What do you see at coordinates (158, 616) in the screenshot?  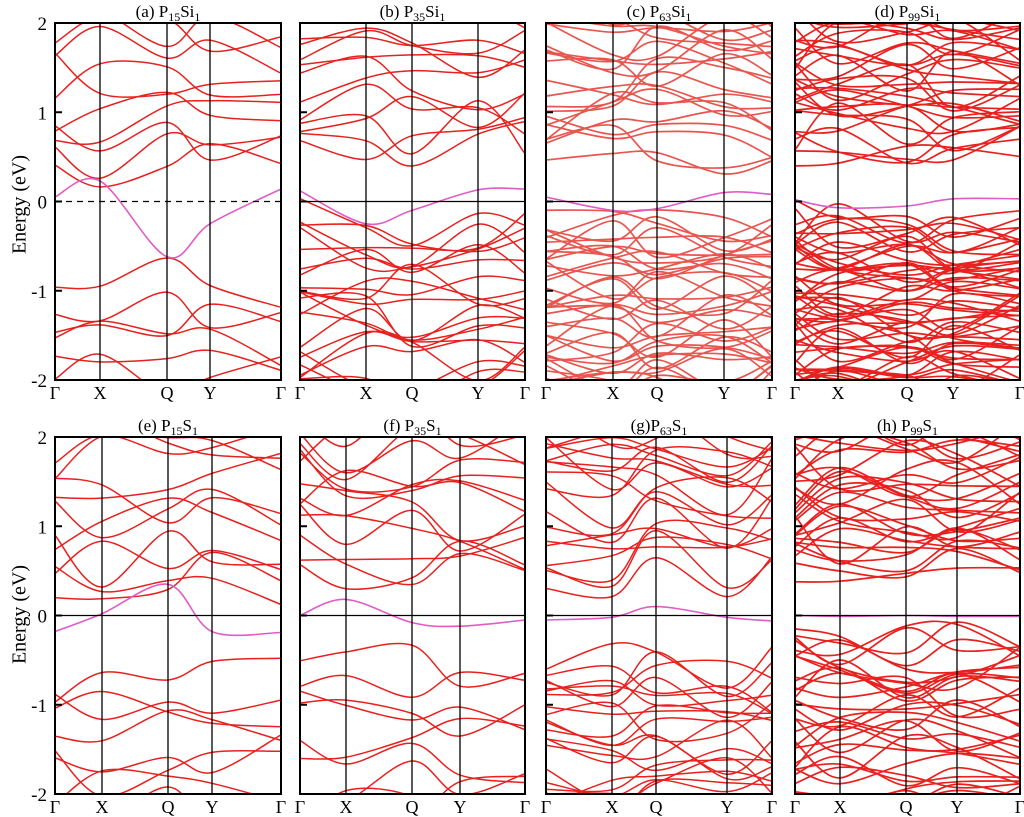 I see `panel-e: -2 -1 0 1 2 Γ X Q Y Γ (e) P15S1` at bounding box center [158, 616].